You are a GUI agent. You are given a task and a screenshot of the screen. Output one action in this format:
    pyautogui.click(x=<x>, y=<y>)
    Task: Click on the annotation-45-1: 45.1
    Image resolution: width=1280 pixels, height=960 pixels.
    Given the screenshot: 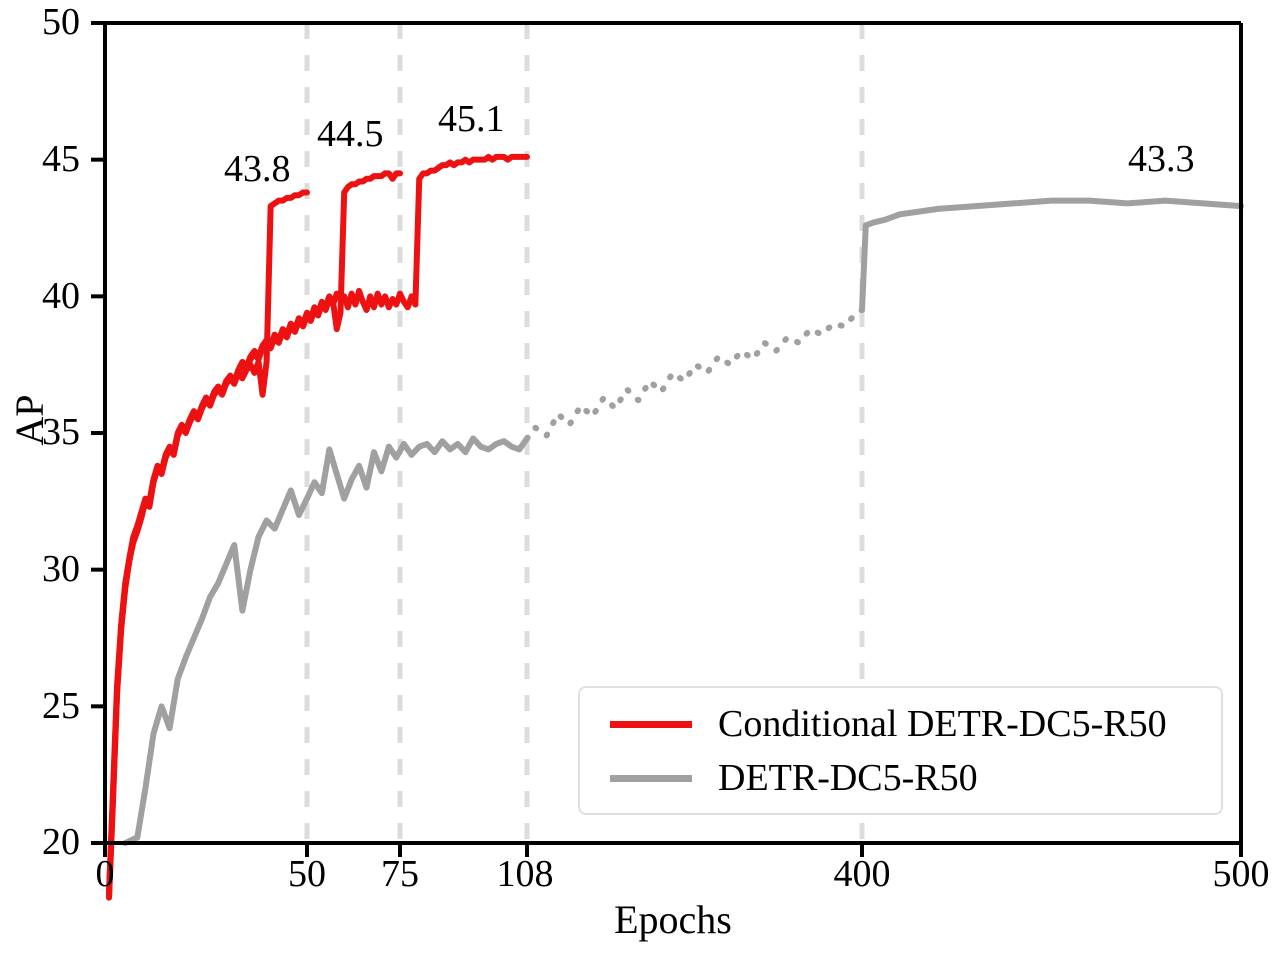 What is the action you would take?
    pyautogui.click(x=471, y=119)
    